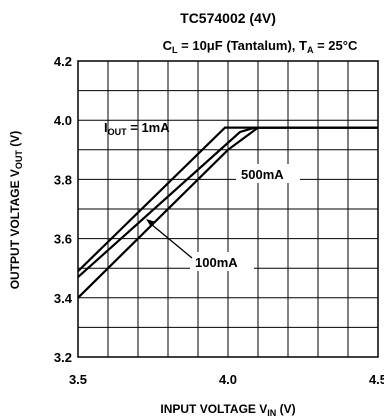 This screenshot has width=384, height=419. I want to click on y-tick-label: 4.2, so click(63, 61).